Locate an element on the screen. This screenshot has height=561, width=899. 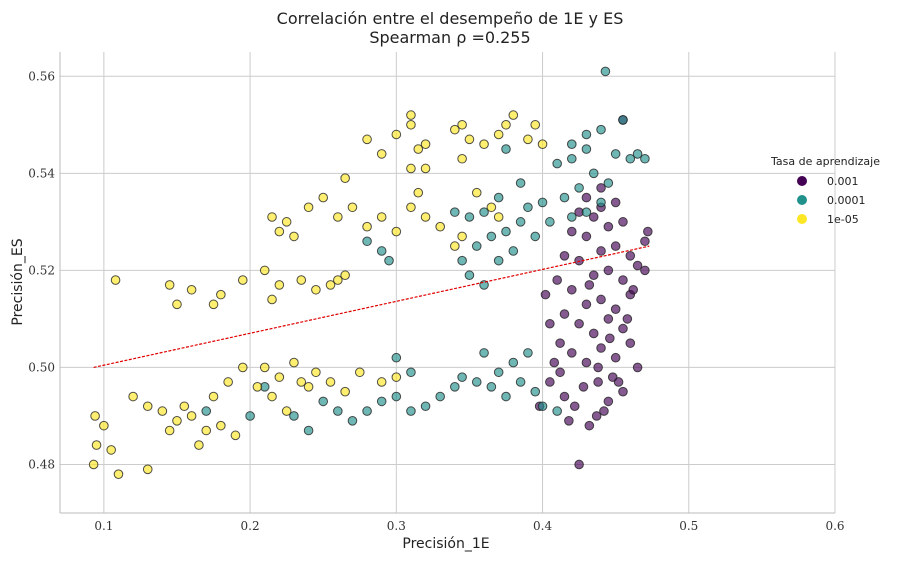
y-tick-label: 0.54 is located at coordinates (41, 173).